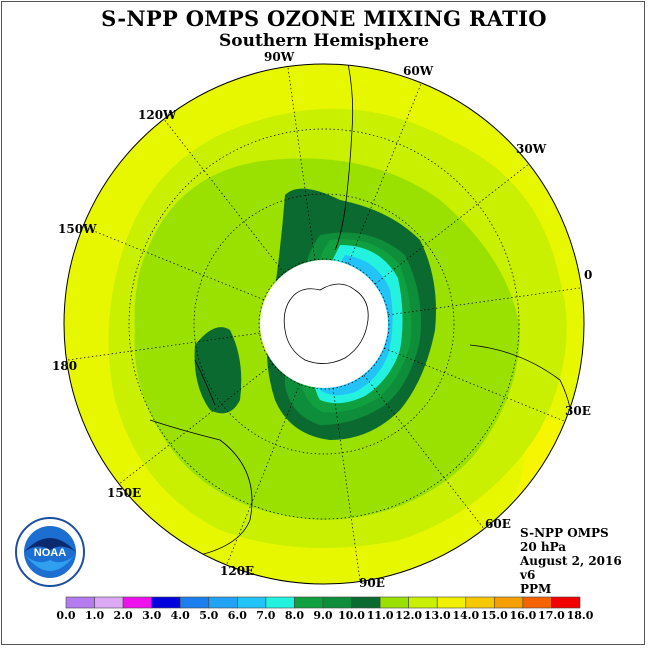  What do you see at coordinates (588, 275) in the screenshot?
I see `lon-label-0: 0` at bounding box center [588, 275].